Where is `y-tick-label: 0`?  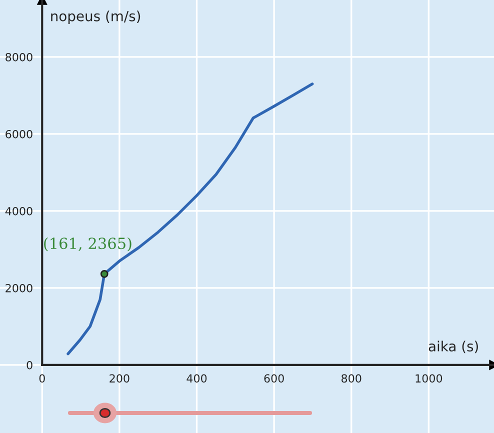 y-tick-label: 0 is located at coordinates (29, 365).